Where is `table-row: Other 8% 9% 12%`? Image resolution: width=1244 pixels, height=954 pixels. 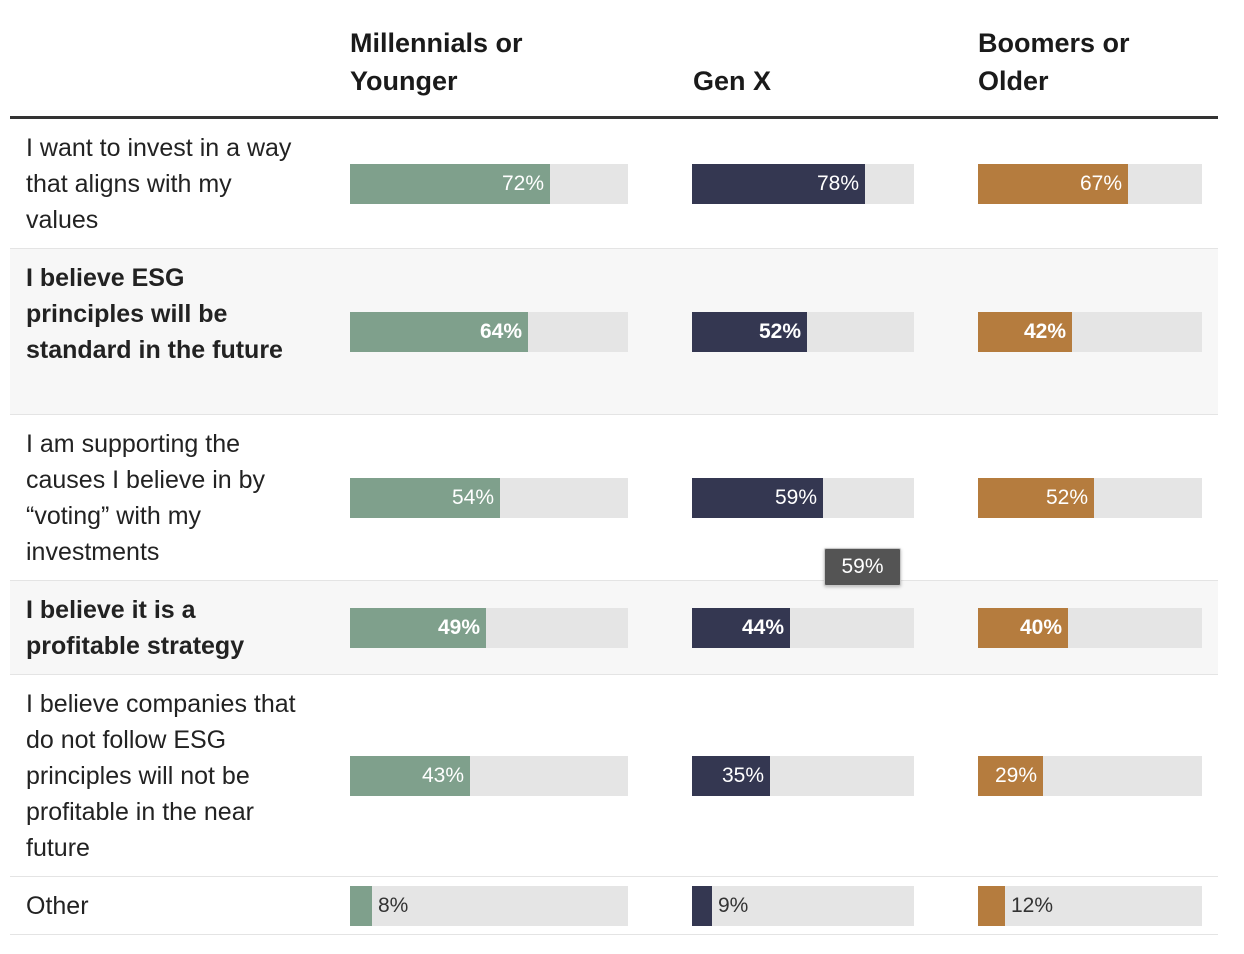
table-row: Other 8% 9% 12% is located at coordinates (614, 906).